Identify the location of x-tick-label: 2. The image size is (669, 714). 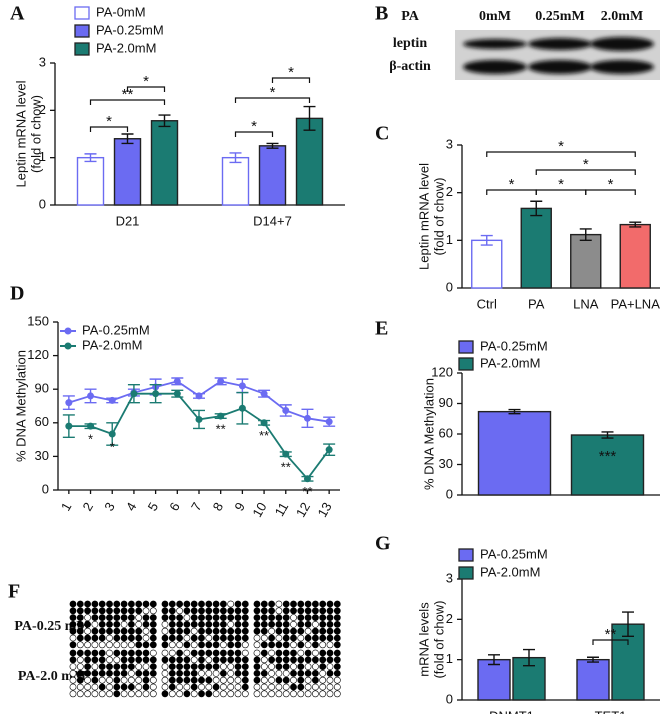
(88, 507).